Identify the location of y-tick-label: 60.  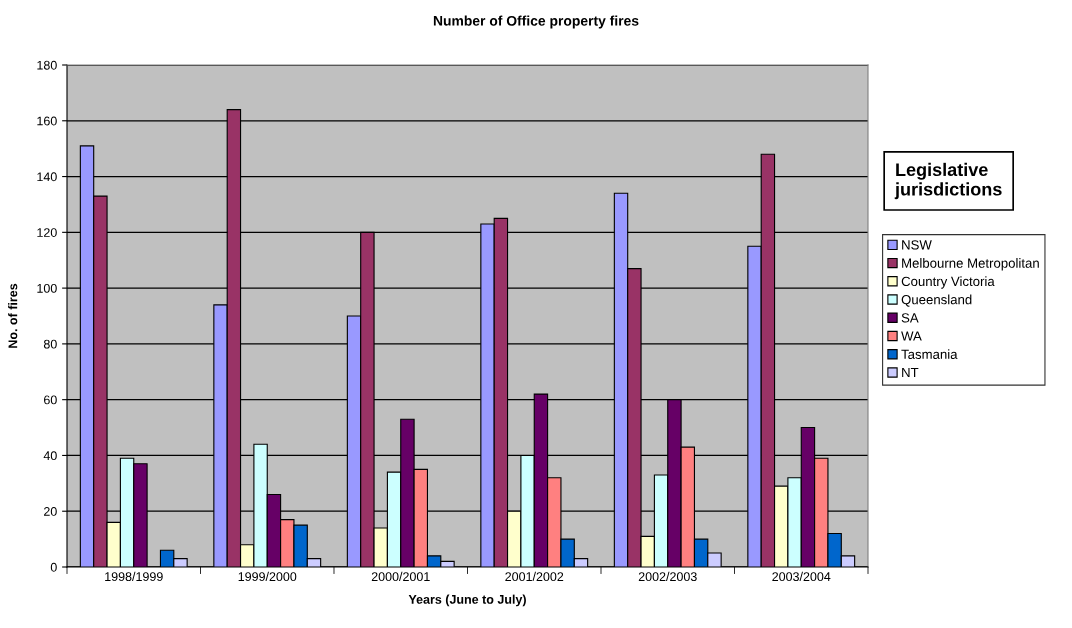
(50, 400).